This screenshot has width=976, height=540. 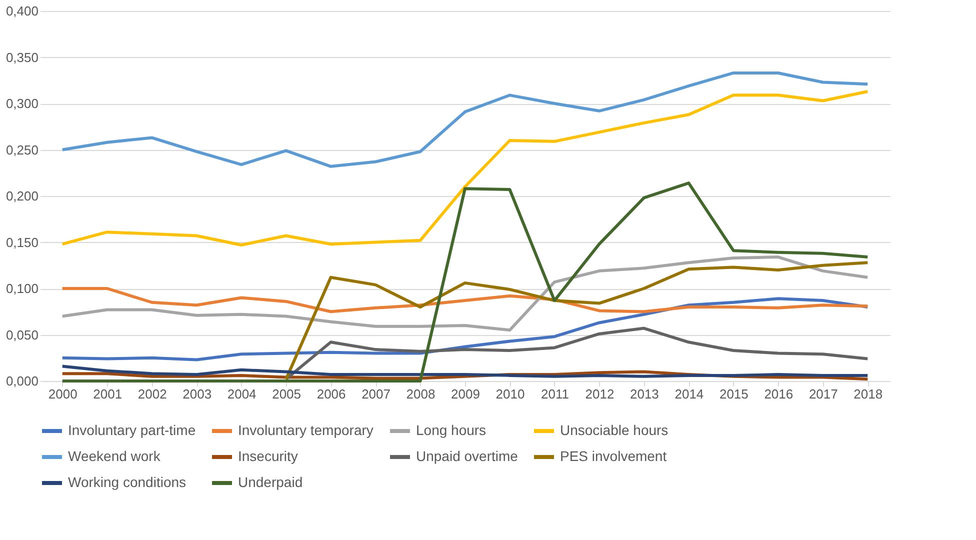 I want to click on x-tick-label: 2002, so click(x=152, y=394).